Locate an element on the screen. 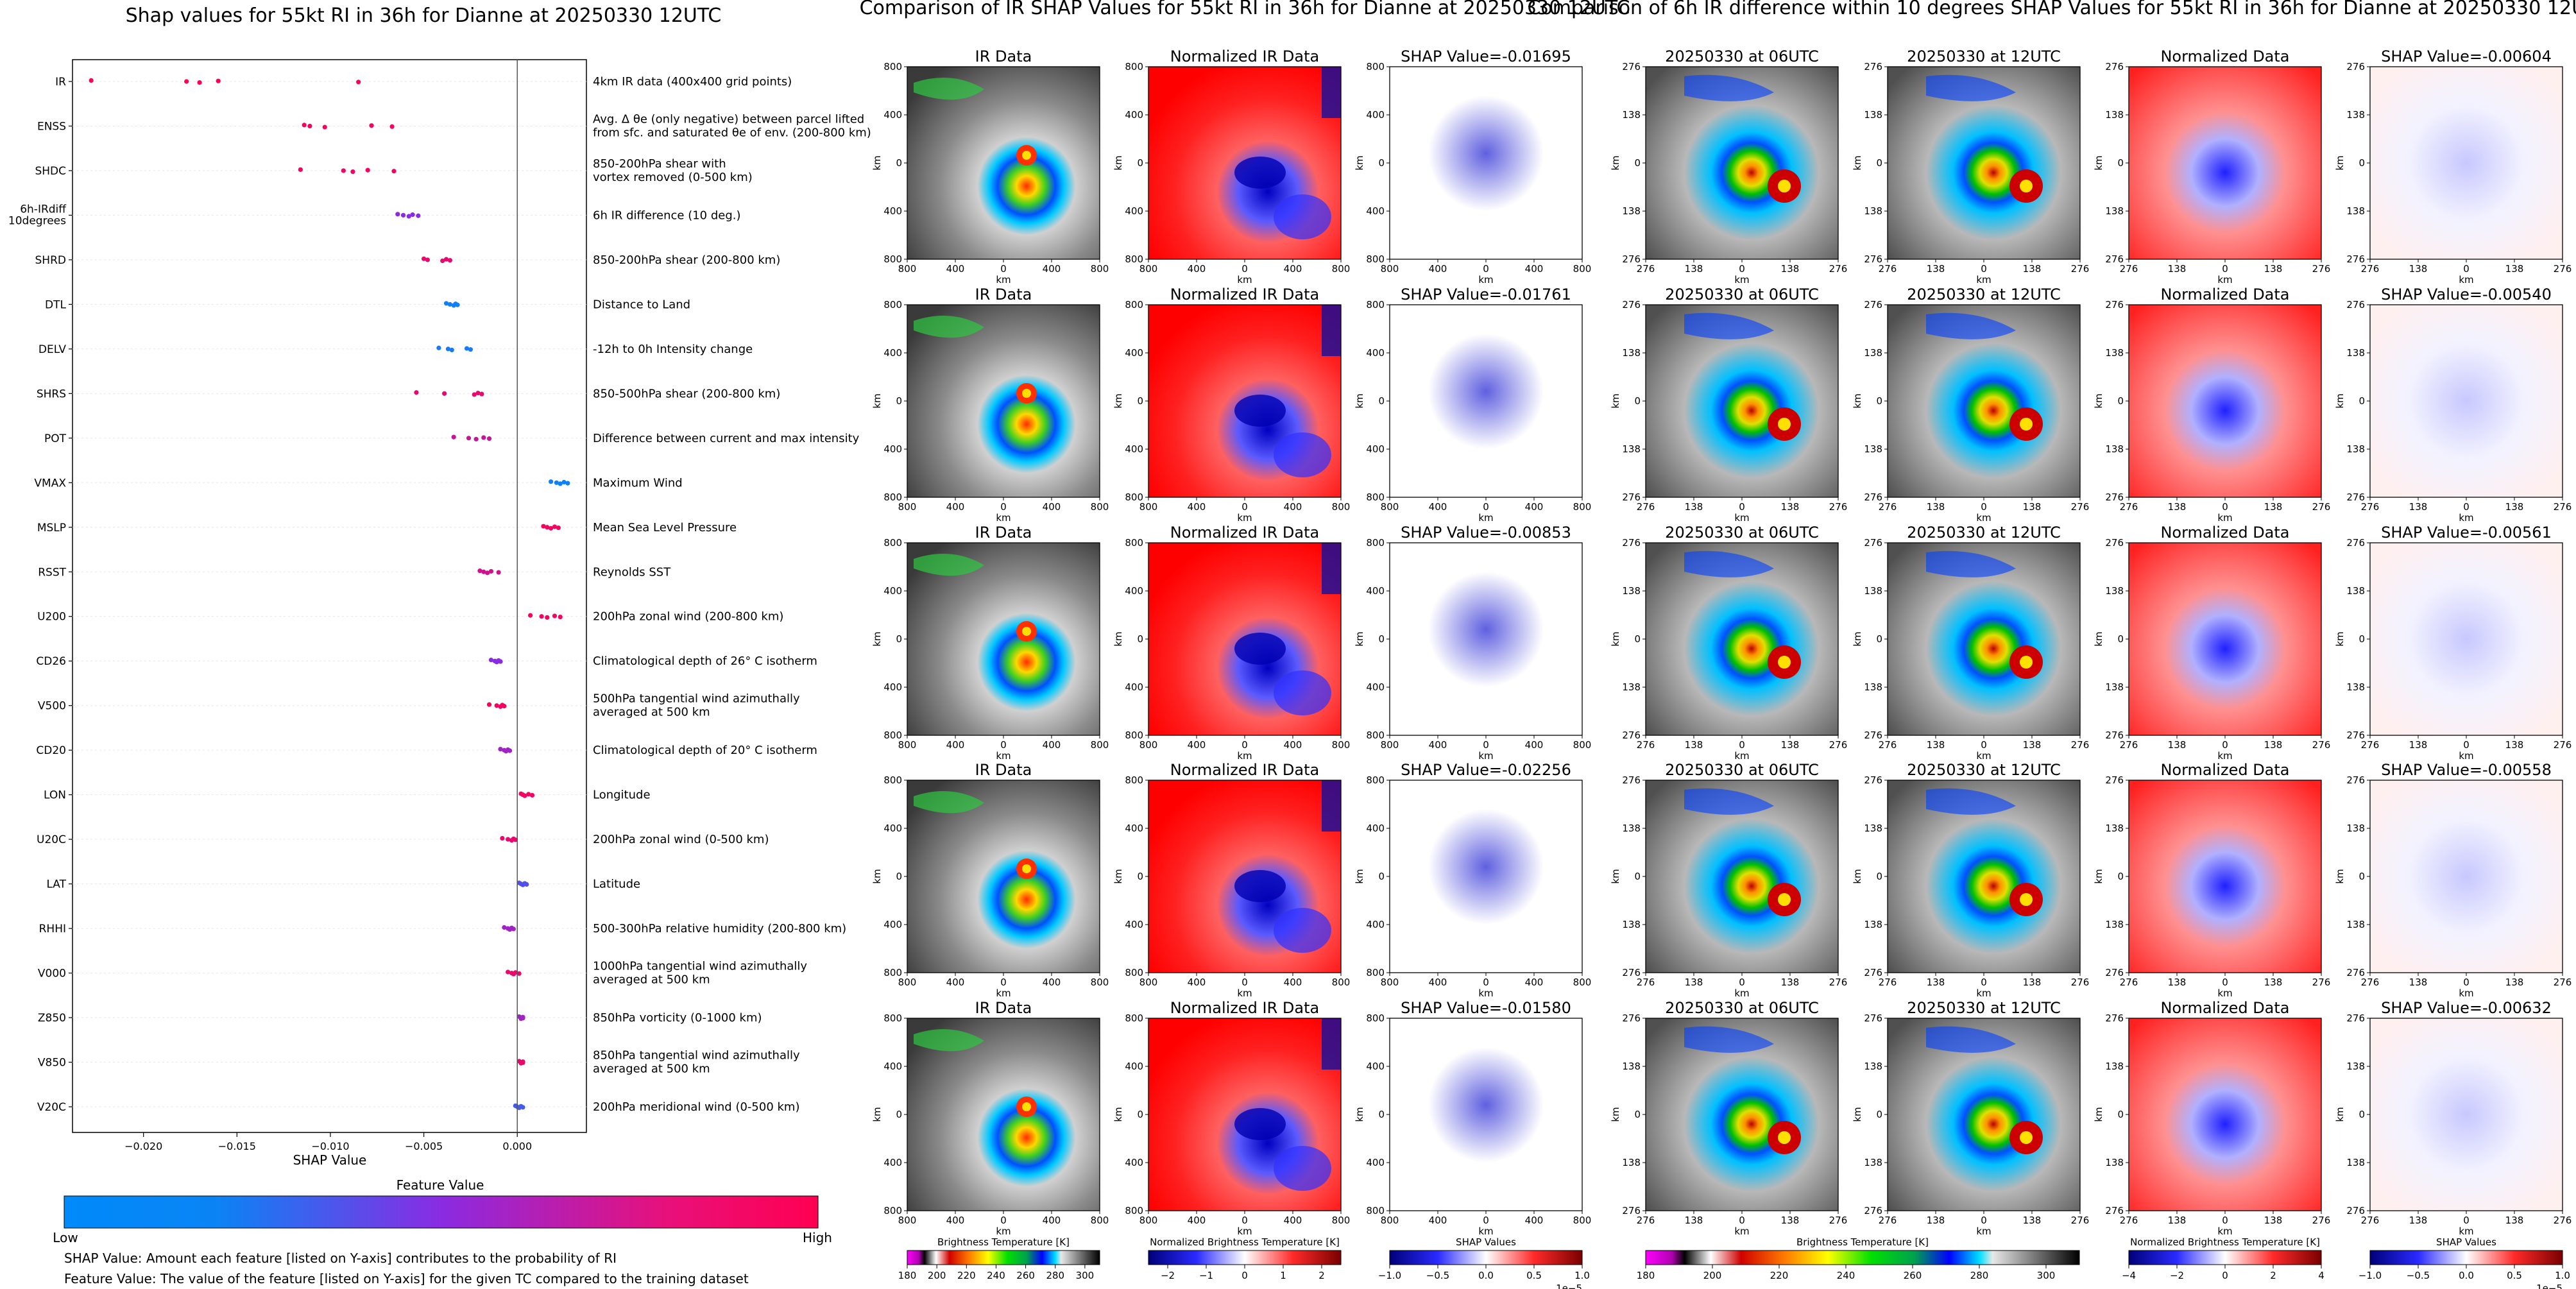 The image size is (2576, 1289). colorbar-tick-label: 280 is located at coordinates (1055, 1275).